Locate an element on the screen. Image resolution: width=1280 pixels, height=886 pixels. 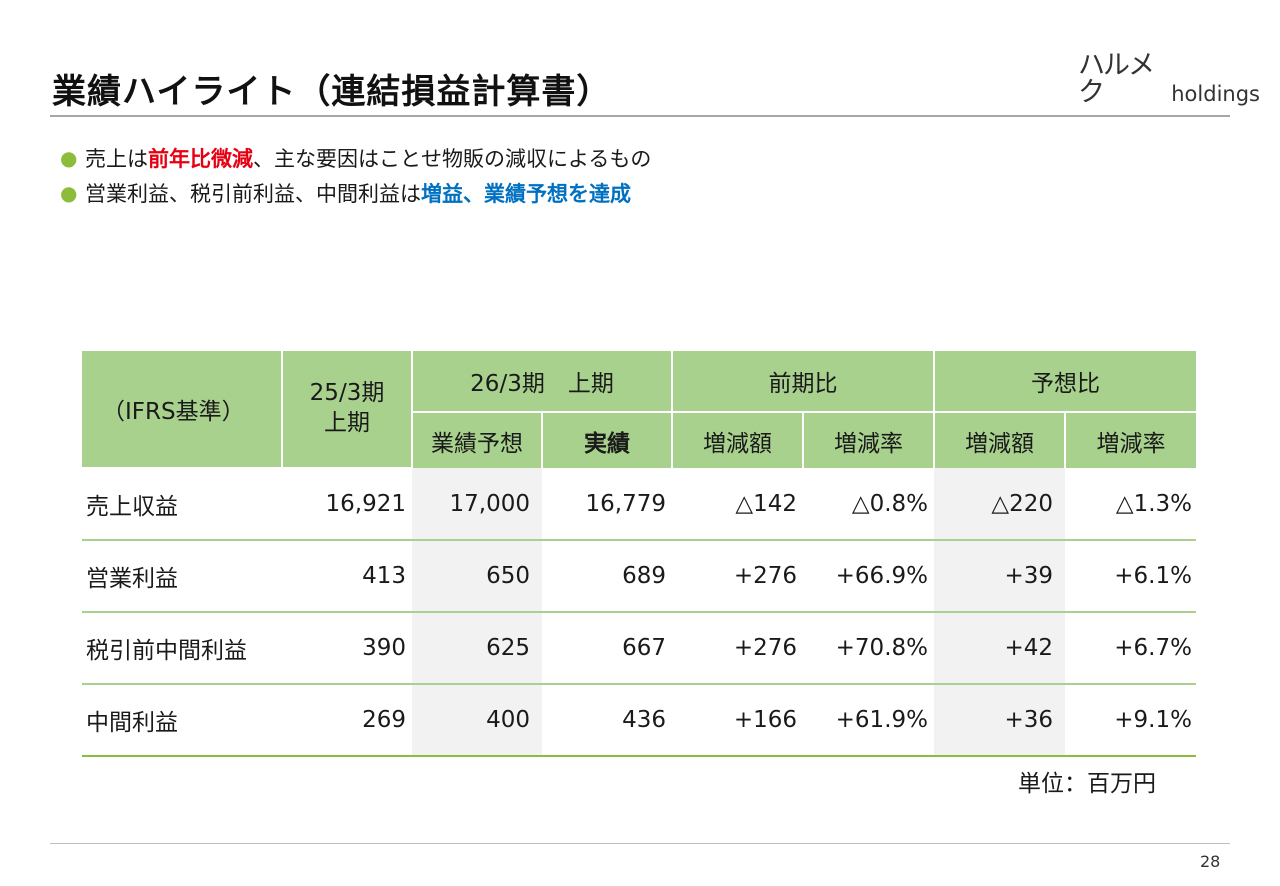
col-header-prev-period: 25/3期 上期 is located at coordinates (347, 410).